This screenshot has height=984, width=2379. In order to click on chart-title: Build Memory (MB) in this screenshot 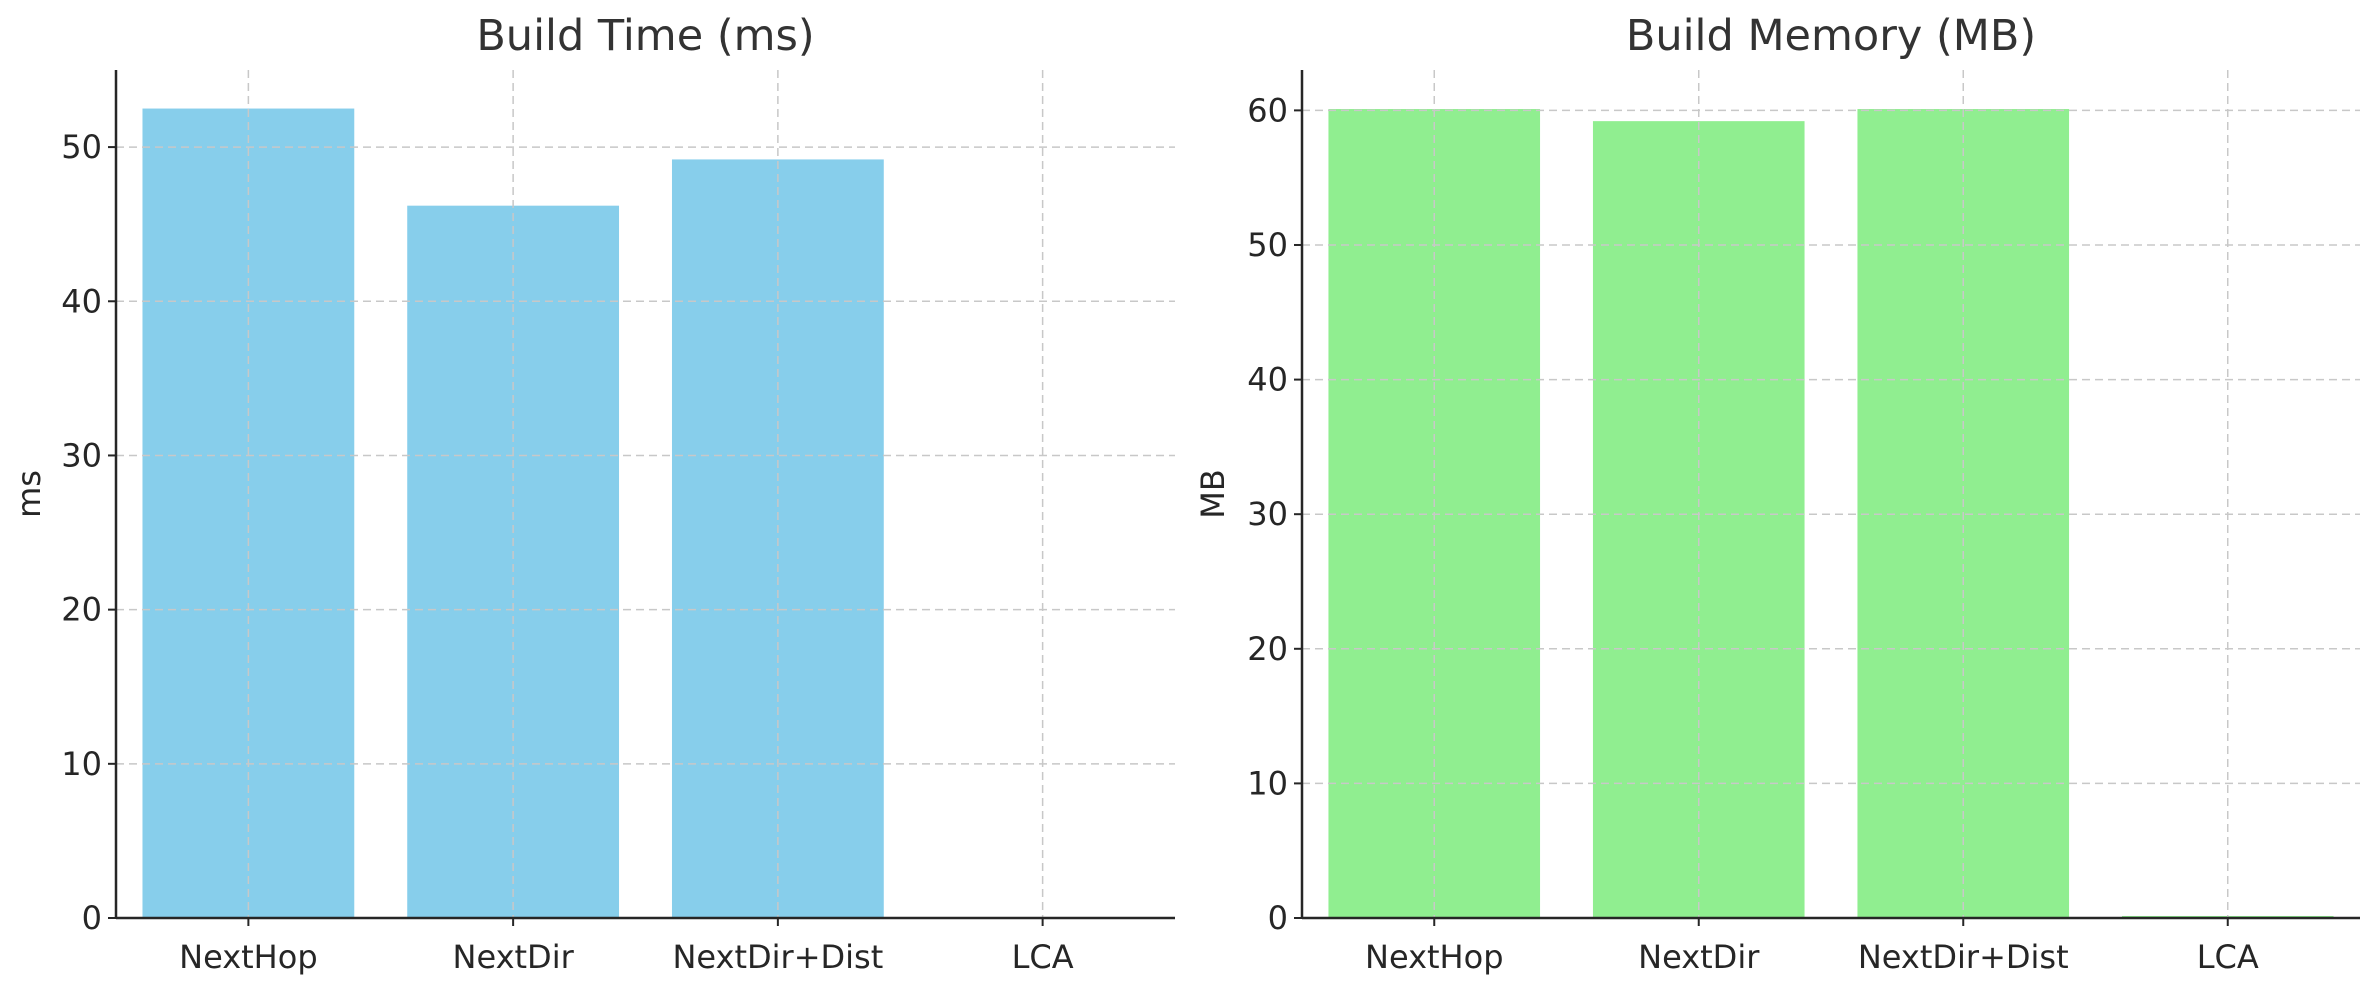, I will do `click(1831, 36)`.